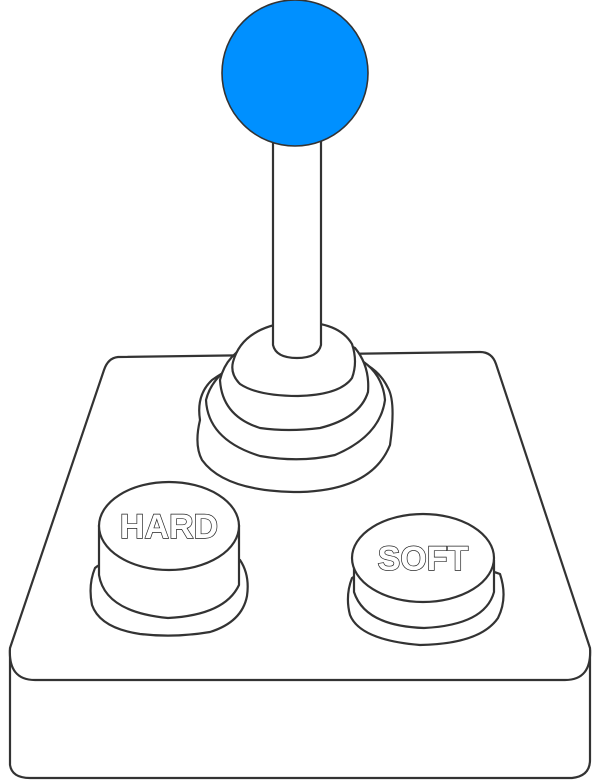  I want to click on soft-button-label: SOFT, so click(423, 559).